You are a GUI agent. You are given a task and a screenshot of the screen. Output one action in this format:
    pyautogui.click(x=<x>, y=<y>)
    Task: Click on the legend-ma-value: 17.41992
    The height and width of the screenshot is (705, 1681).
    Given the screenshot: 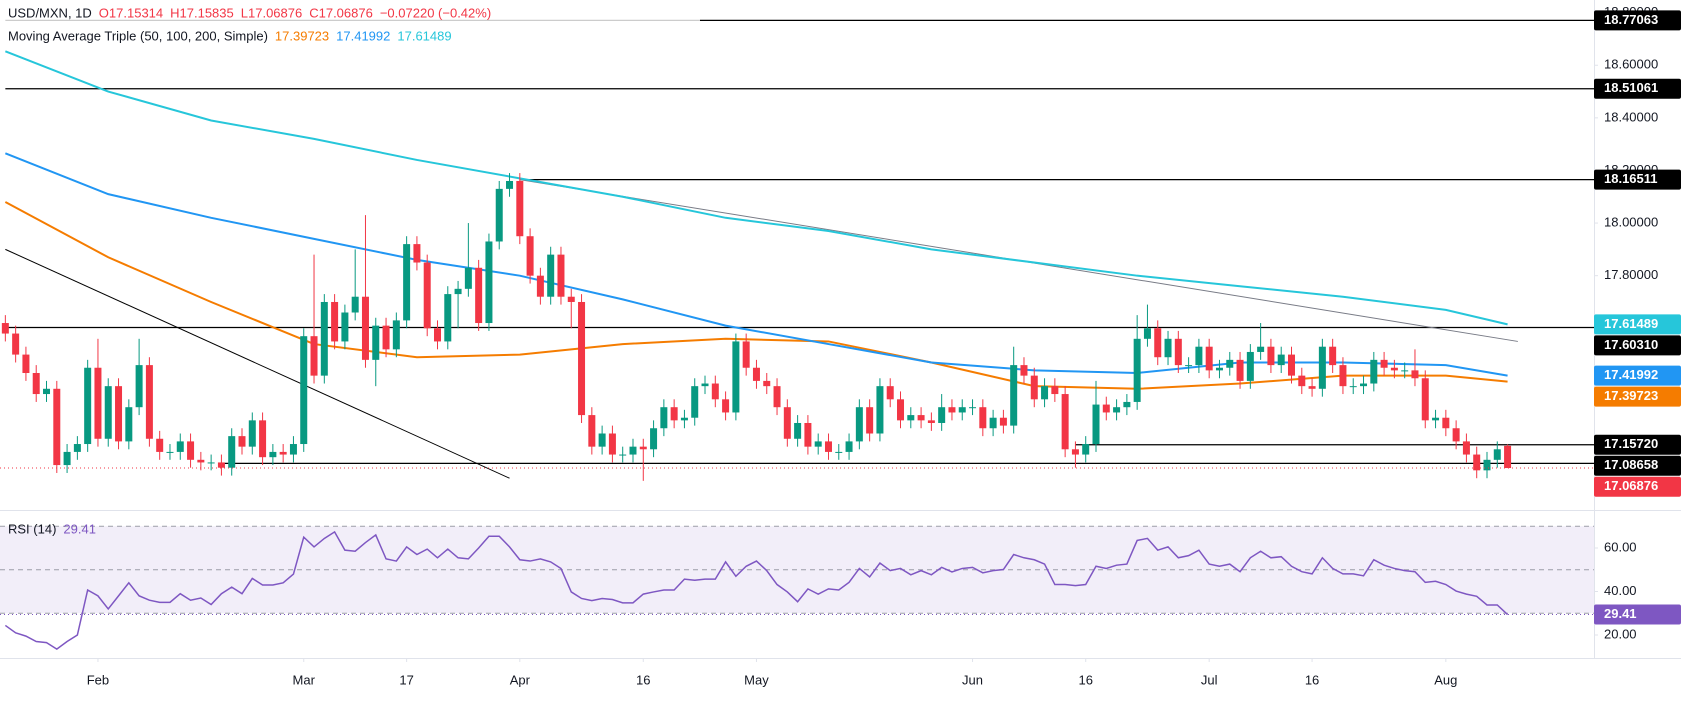 What is the action you would take?
    pyautogui.click(x=363, y=35)
    